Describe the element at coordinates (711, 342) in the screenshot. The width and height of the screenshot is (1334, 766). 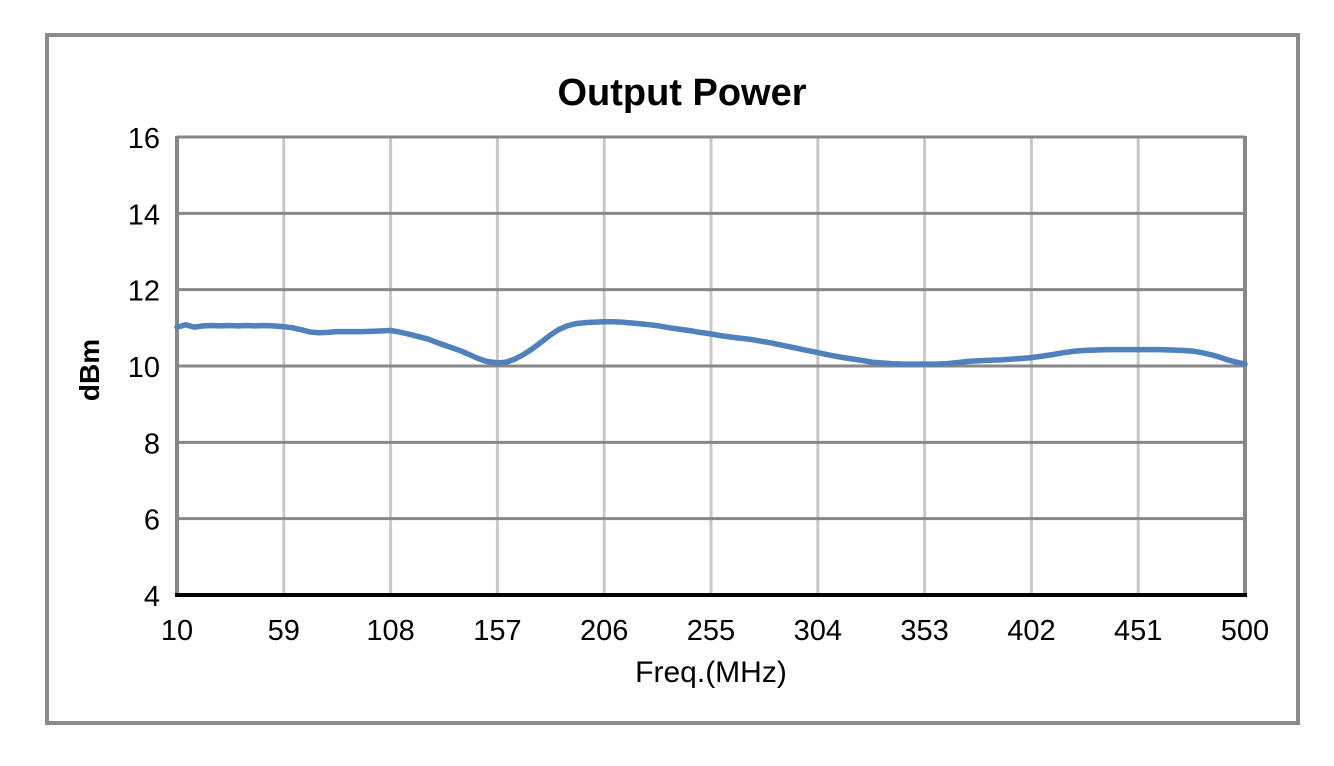
I see `output-power-line` at that location.